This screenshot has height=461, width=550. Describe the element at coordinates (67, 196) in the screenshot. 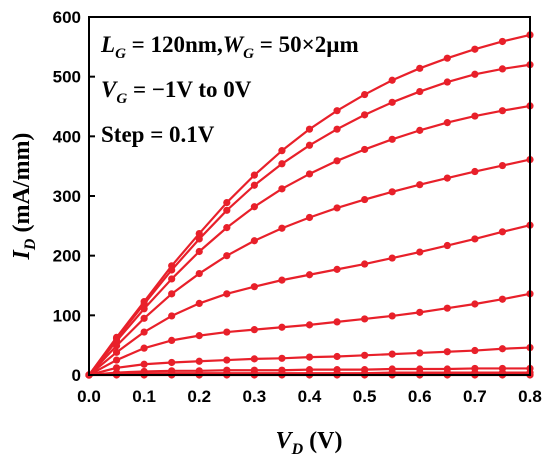

I see `y-tick-label: 300` at that location.